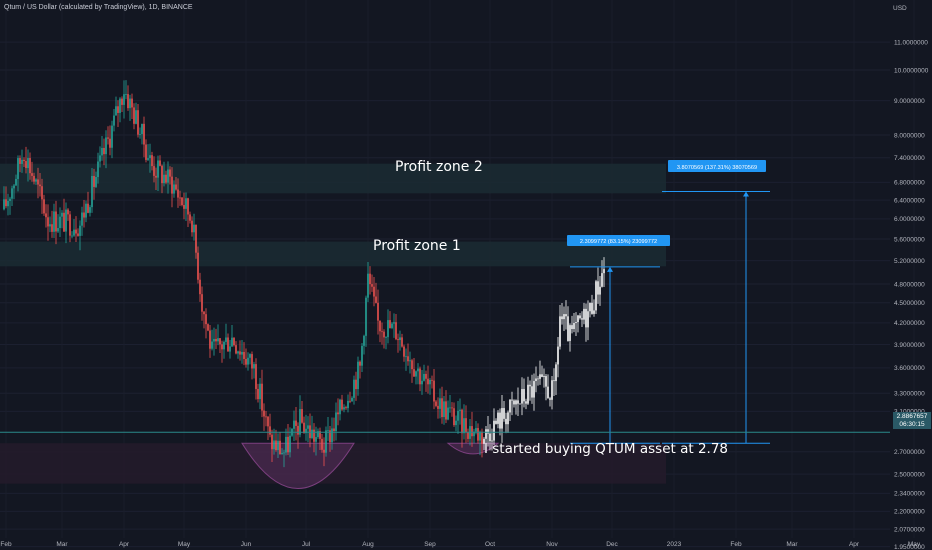 The width and height of the screenshot is (932, 550). I want to click on price-tick-label: 11.0000000, so click(911, 42).